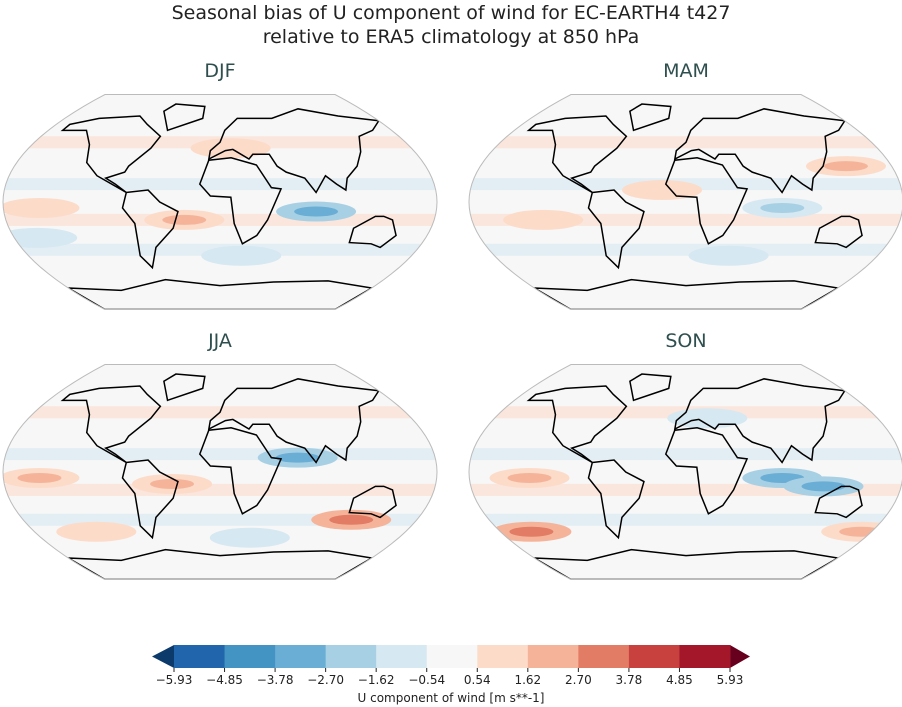  Describe the element at coordinates (174, 680) in the screenshot. I see `colorbar-tick-label: −5.93` at that location.